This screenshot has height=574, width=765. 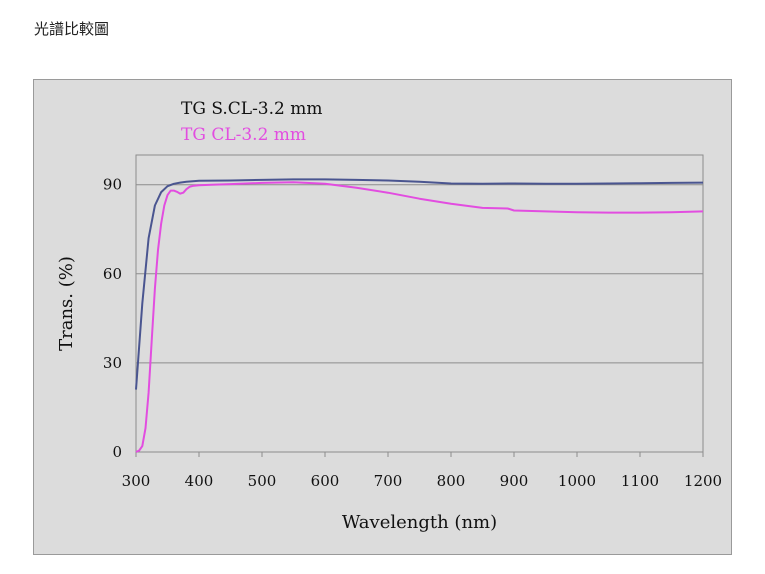 I want to click on x-tick-label: 800, so click(x=451, y=481).